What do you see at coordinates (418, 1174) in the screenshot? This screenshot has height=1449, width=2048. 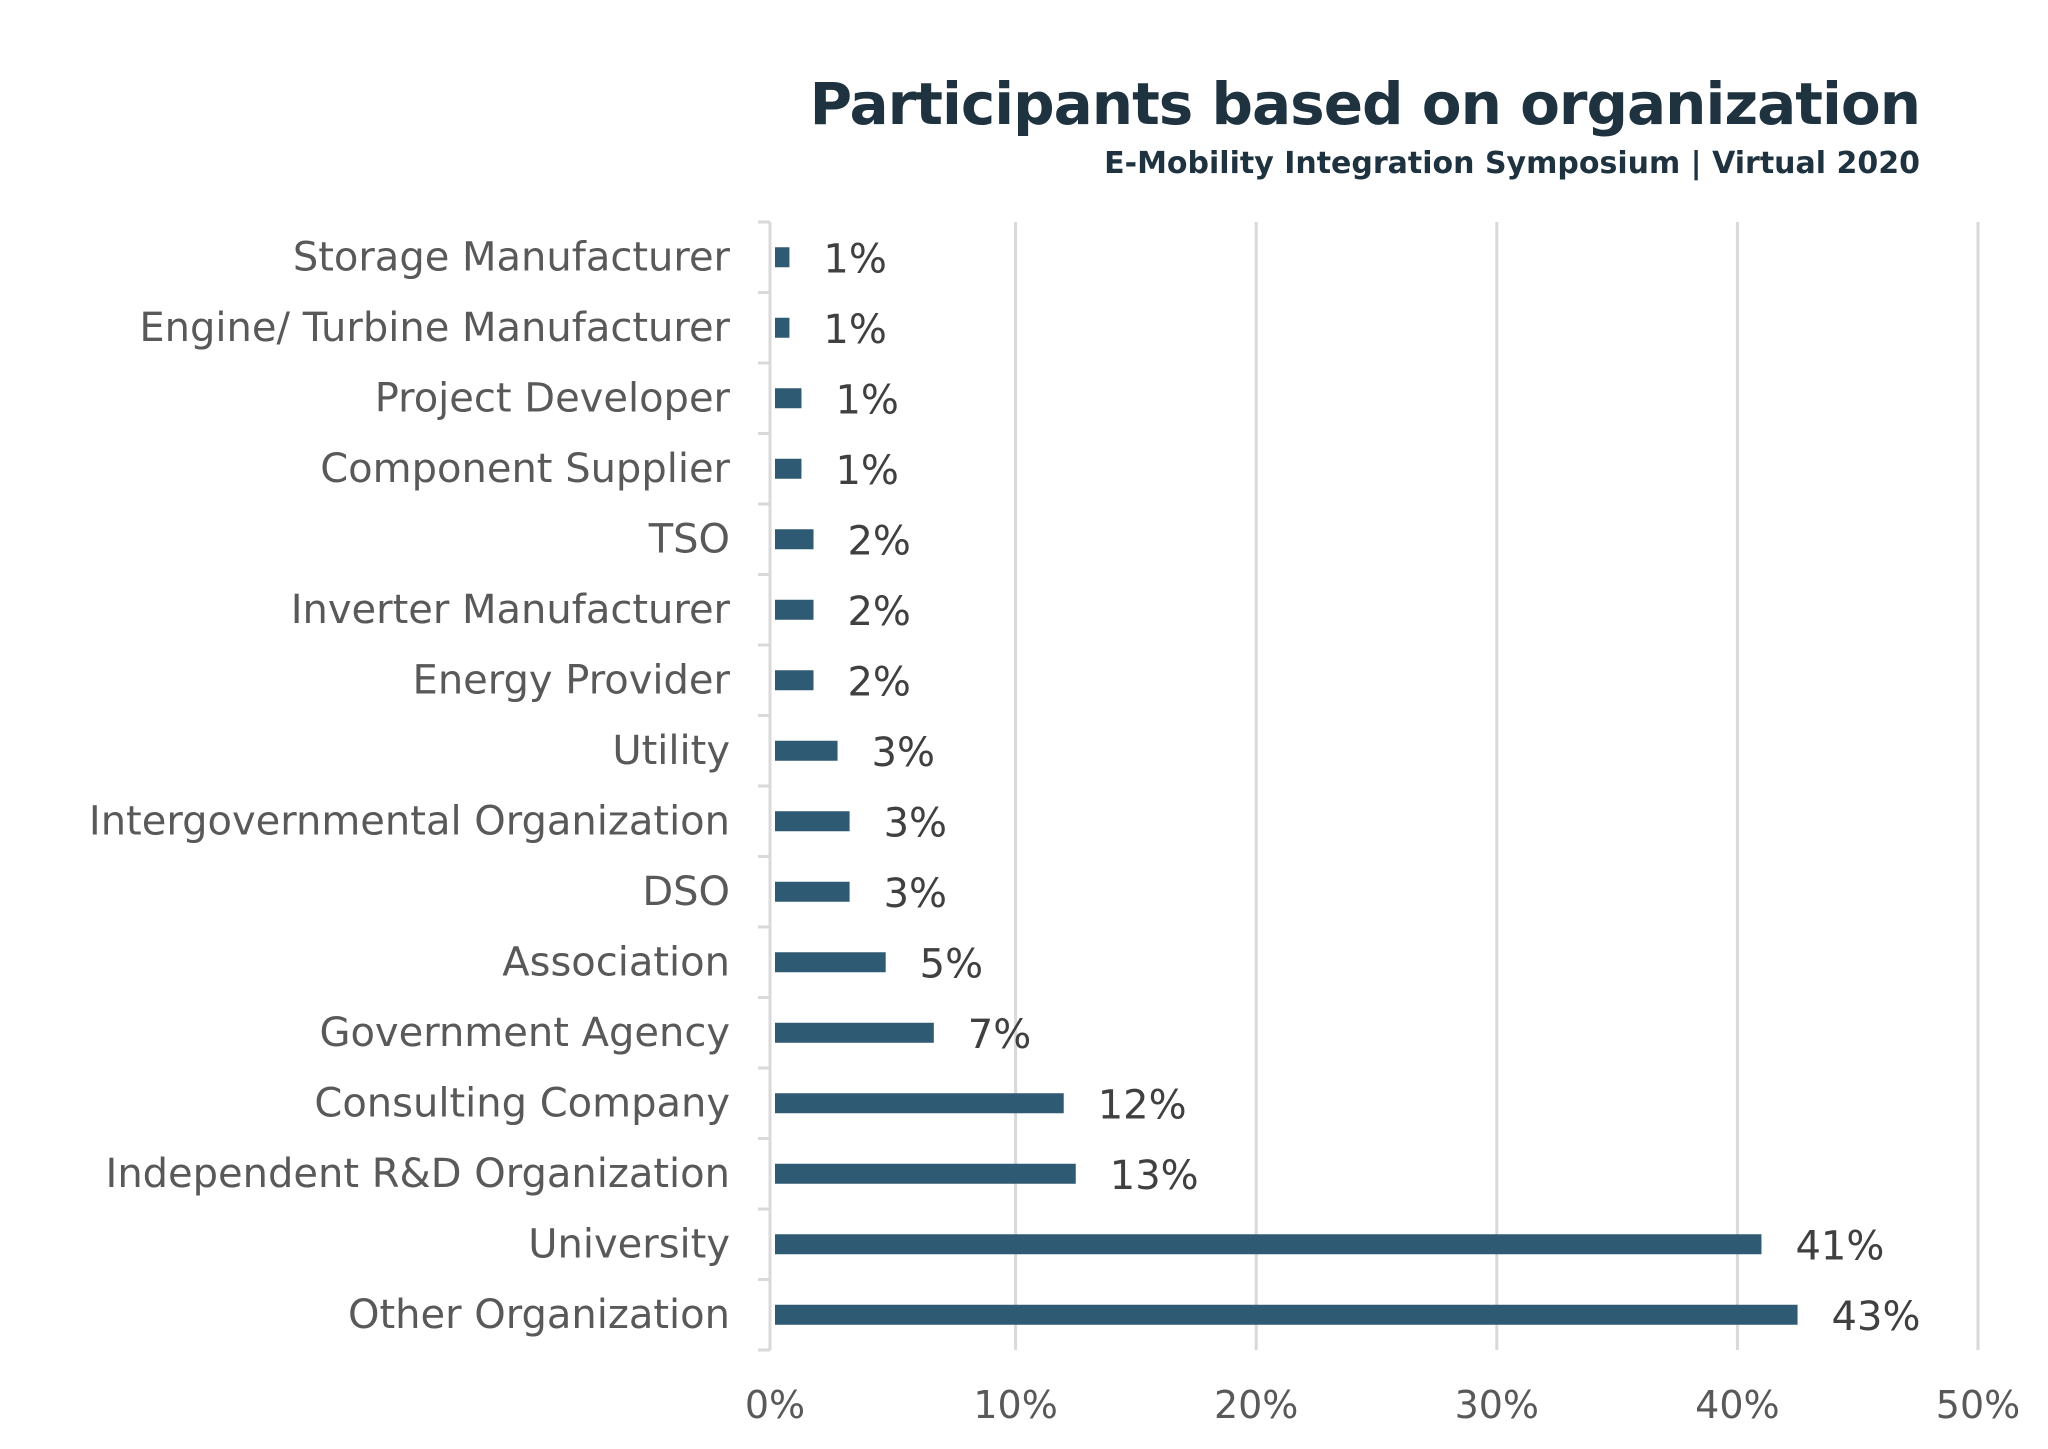 I see `category-label: Independent R&D Organization` at bounding box center [418, 1174].